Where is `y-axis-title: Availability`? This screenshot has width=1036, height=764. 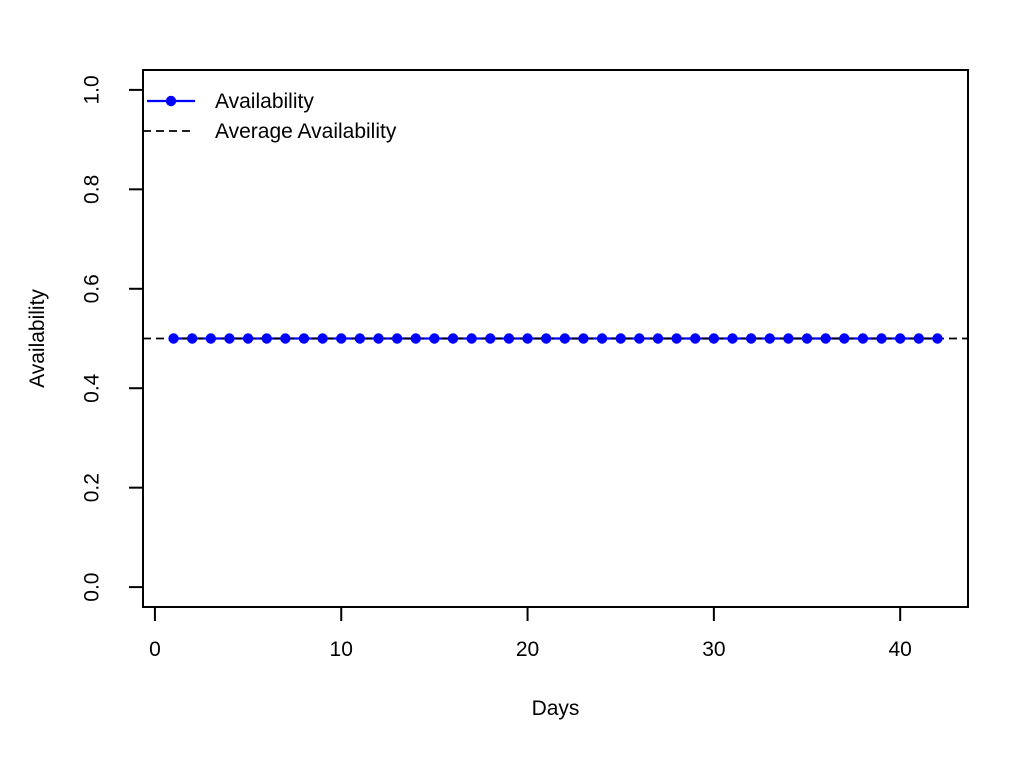
y-axis-title: Availability is located at coordinates (37, 338).